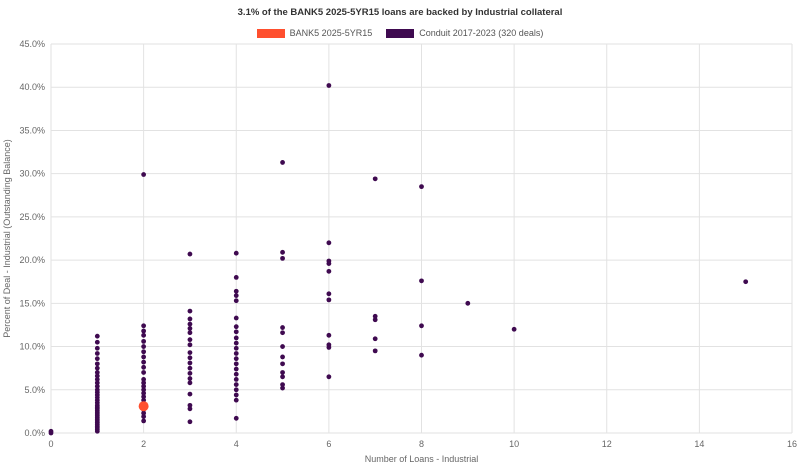 Image resolution: width=800 pixels, height=467 pixels. I want to click on legend-item-conduit: Conduit 2017-2023 (320 deals), so click(464, 33).